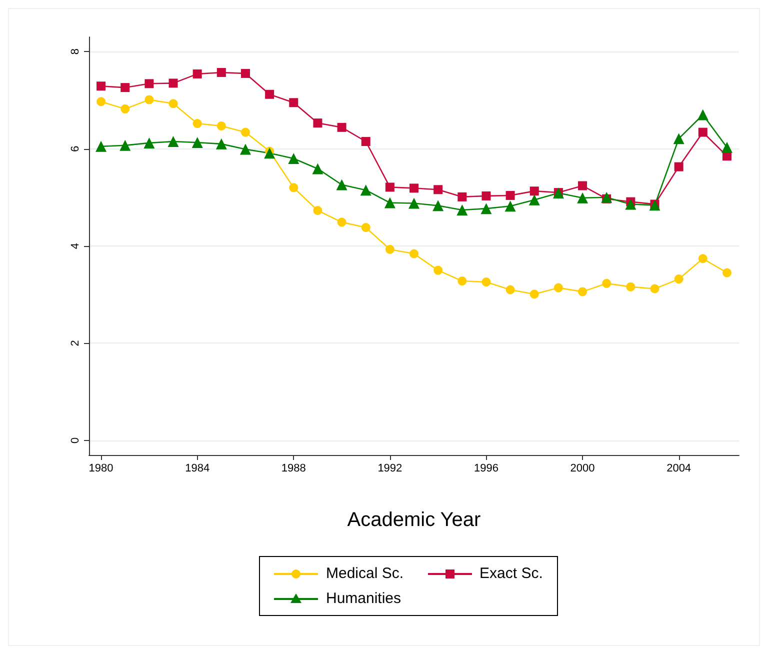 The width and height of the screenshot is (769, 654). Describe the element at coordinates (511, 573) in the screenshot. I see `legend-label: Exact Sc.` at that location.